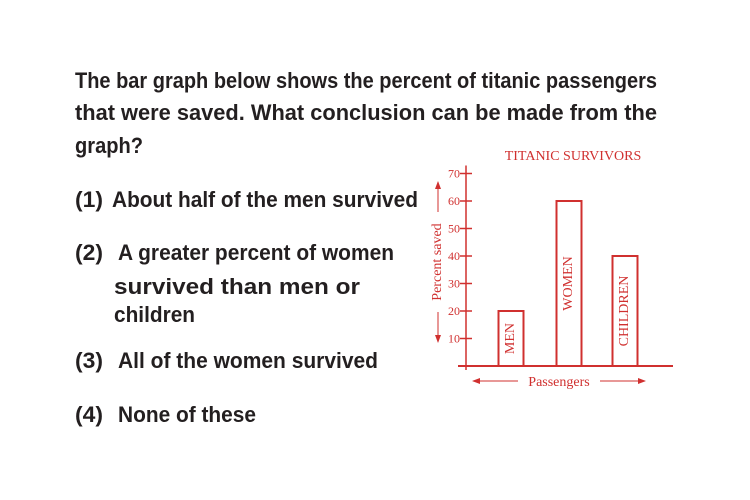  Describe the element at coordinates (558, 382) in the screenshot. I see `x-axis-label: Passengers` at that location.